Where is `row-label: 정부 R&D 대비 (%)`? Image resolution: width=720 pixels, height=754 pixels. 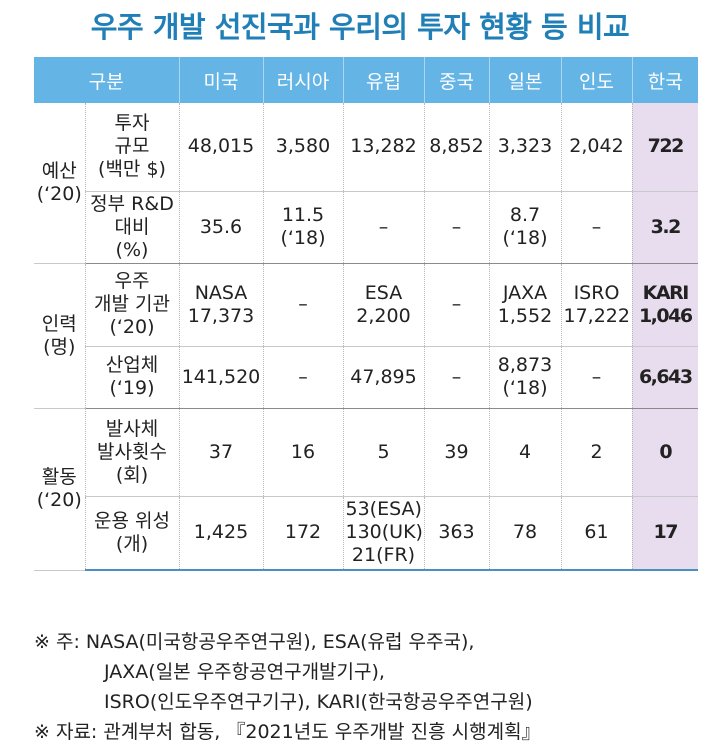
row-label: 정부 R&D 대비 (%) is located at coordinates (131, 227).